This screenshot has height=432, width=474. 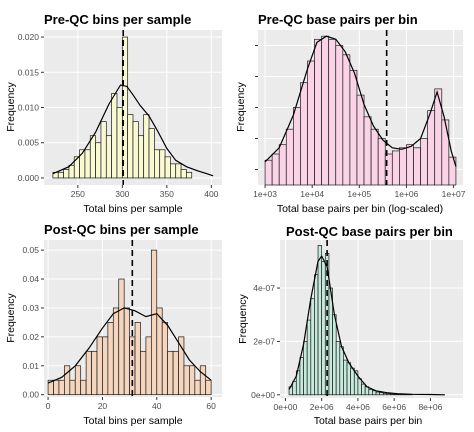 I want to click on histogram-bars, so click(x=360, y=110).